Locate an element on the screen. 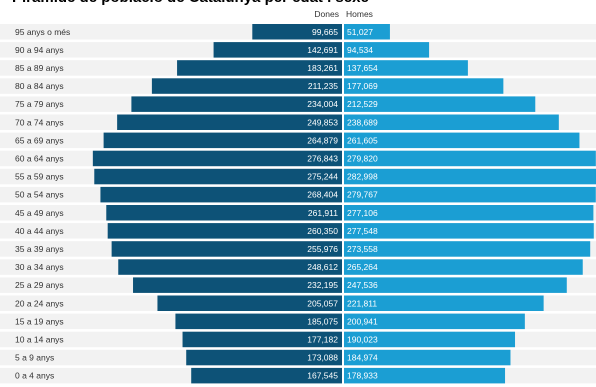 The height and width of the screenshot is (387, 596). age-row: 95 anys o més 99,665 51,027 is located at coordinates (298, 32).